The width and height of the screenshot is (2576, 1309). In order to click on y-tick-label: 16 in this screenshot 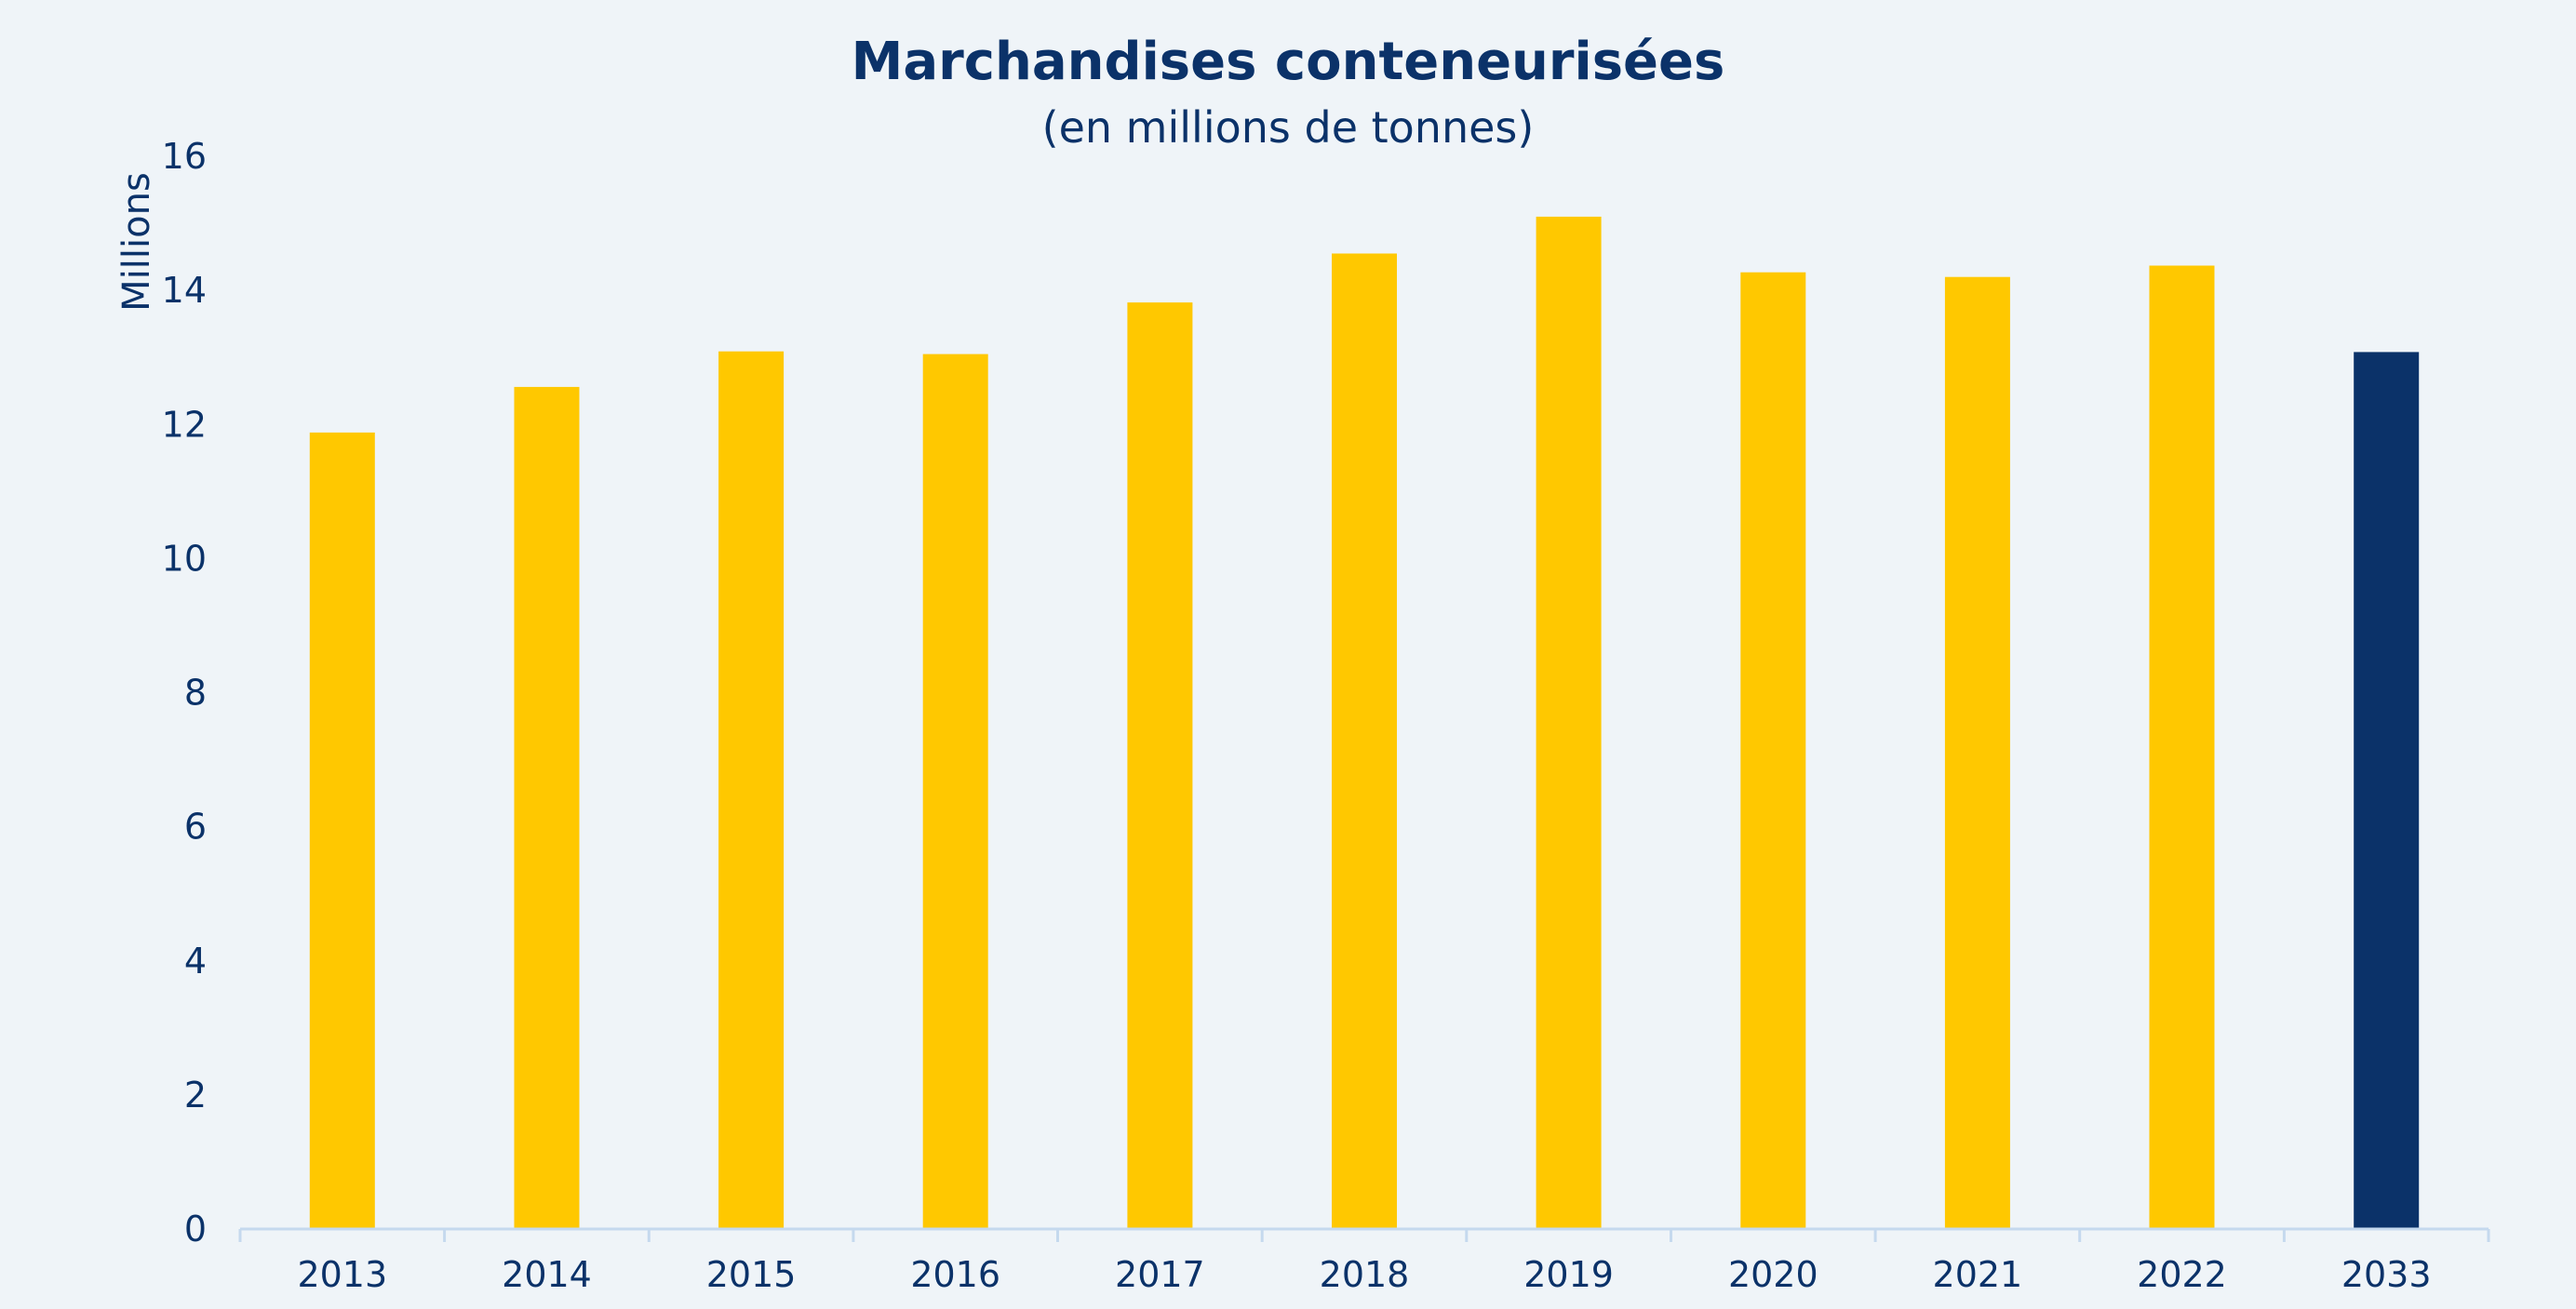, I will do `click(184, 156)`.